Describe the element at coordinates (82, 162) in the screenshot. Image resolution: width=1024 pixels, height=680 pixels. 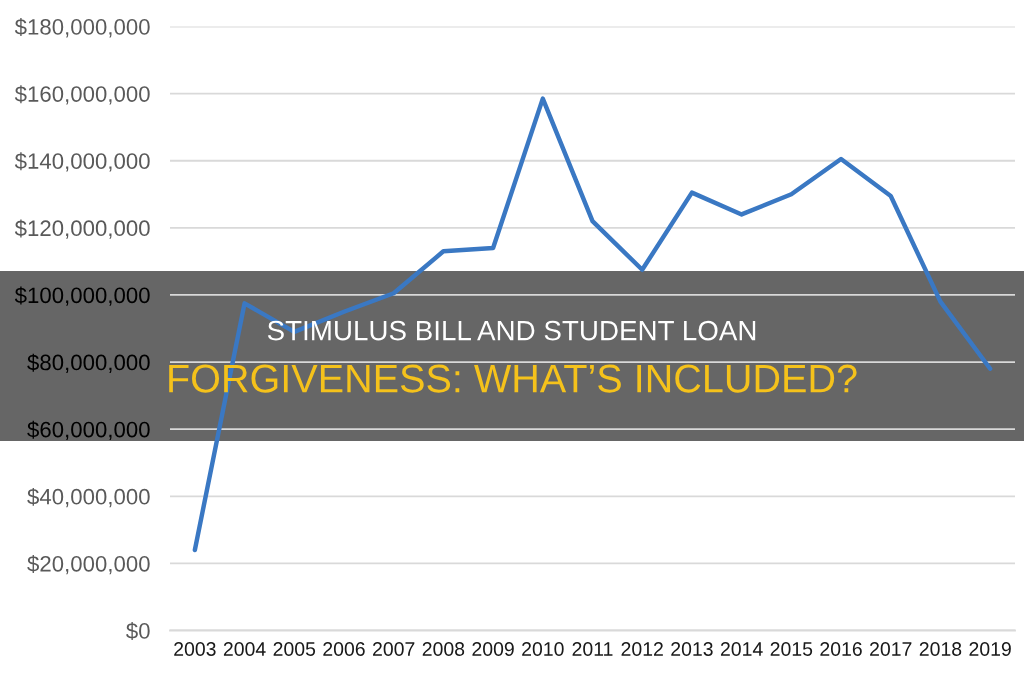
I see `y-tick-label: $140,000,000` at that location.